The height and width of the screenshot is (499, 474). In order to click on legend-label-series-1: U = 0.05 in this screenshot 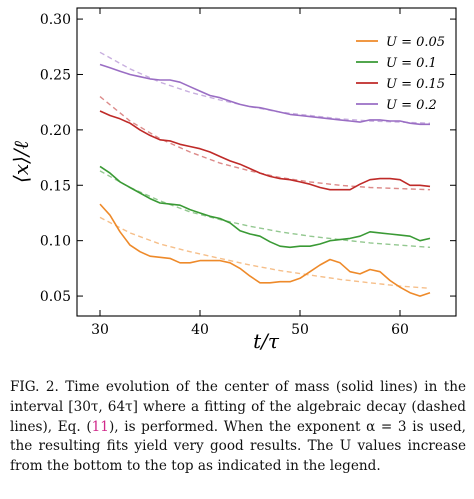, I will do `click(415, 42)`.